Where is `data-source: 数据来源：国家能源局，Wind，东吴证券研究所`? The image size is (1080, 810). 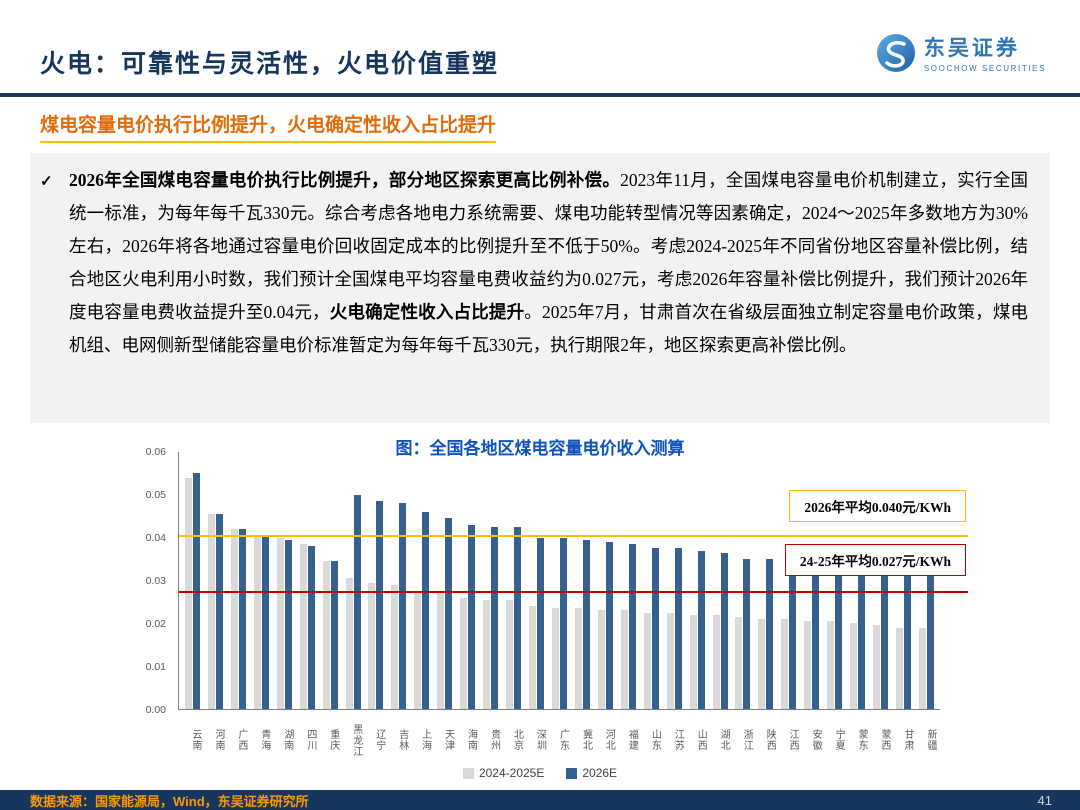 data-source: 数据来源：国家能源局，Wind，东吴证券研究所 is located at coordinates (169, 801).